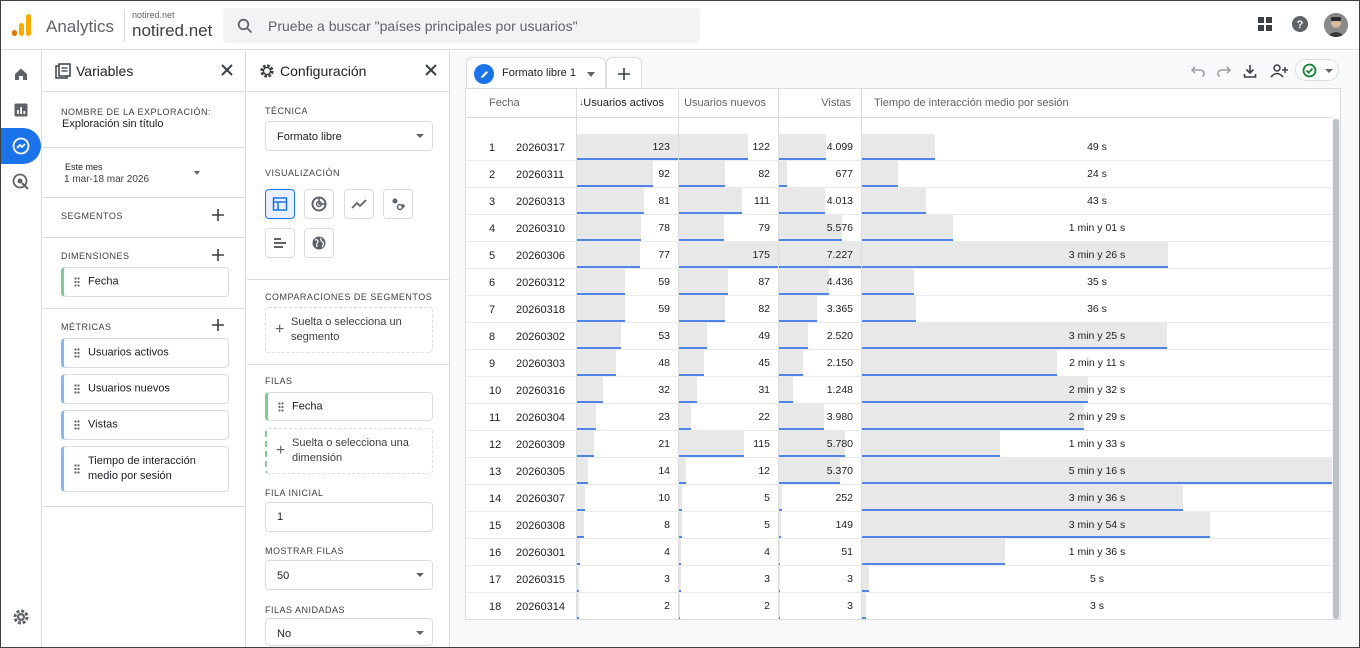 The image size is (1360, 648). What do you see at coordinates (218, 325) in the screenshot?
I see `add-metric-icon` at bounding box center [218, 325].